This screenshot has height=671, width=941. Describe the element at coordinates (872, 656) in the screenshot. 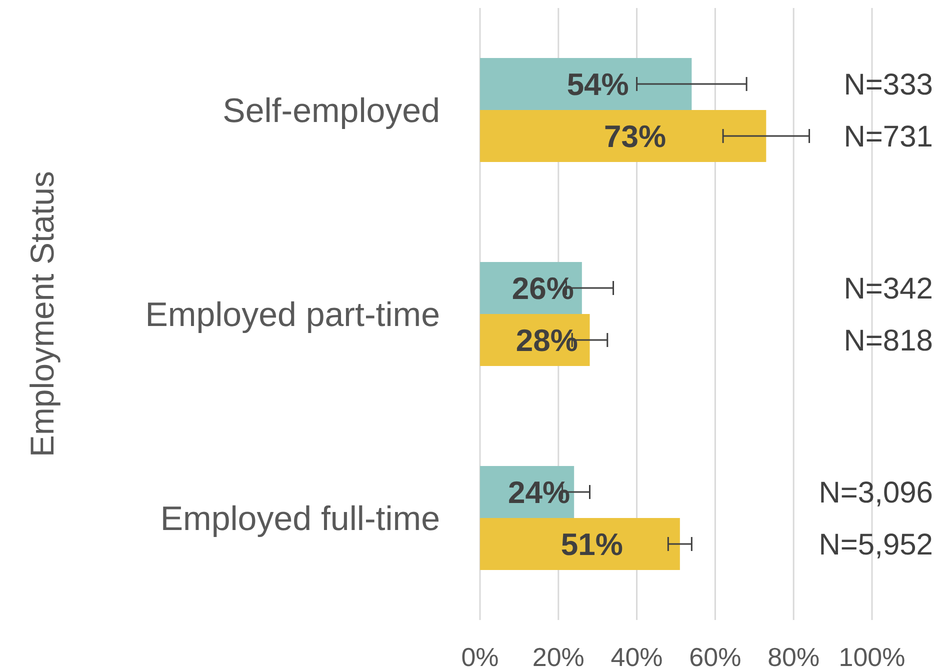

I see `x-tick-label: 100%` at that location.